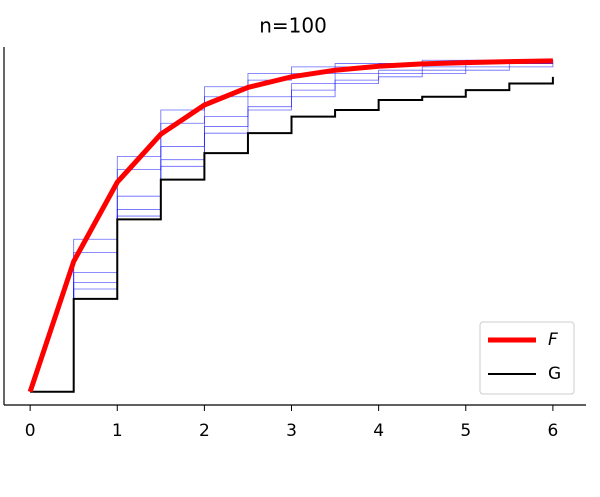  What do you see at coordinates (553, 340) in the screenshot?
I see `legend-label: F` at bounding box center [553, 340].